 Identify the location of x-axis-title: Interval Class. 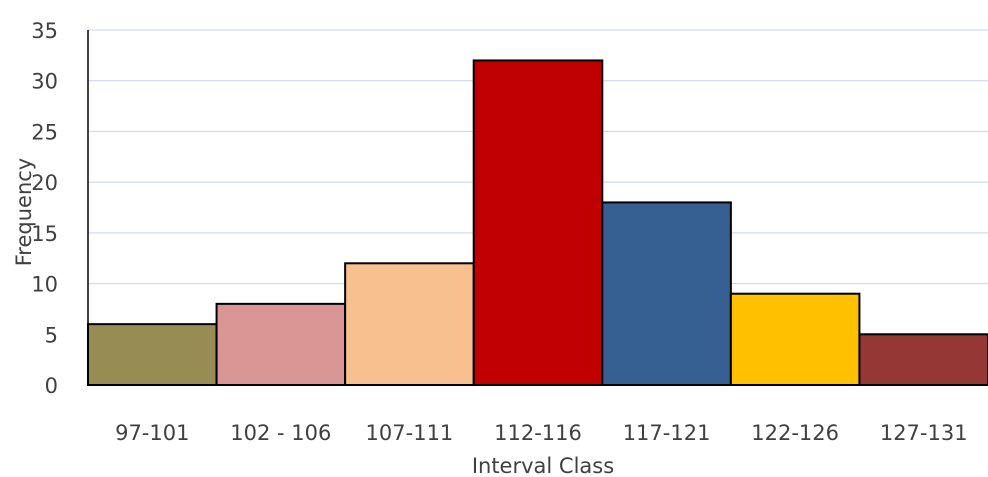
(543, 465).